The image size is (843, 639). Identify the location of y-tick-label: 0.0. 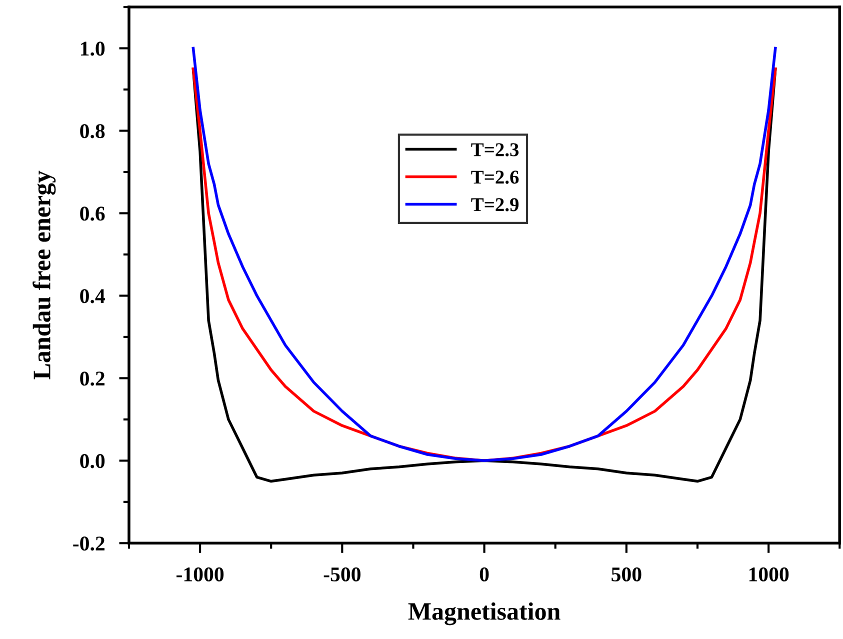
(92, 461).